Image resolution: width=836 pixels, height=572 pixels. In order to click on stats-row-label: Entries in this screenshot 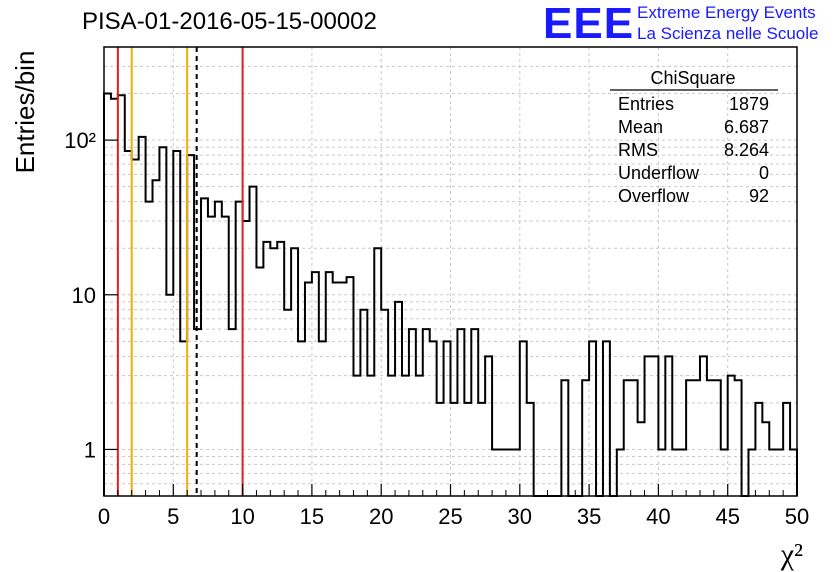, I will do `click(646, 104)`.